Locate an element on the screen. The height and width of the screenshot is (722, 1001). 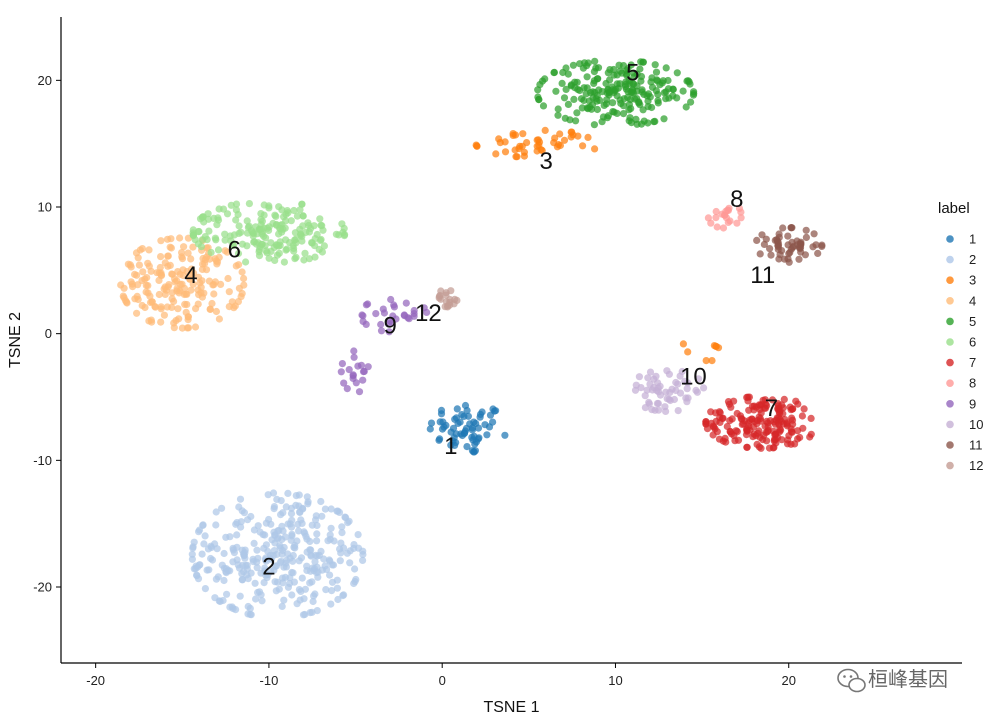
legend-label: 1 is located at coordinates (972, 239).